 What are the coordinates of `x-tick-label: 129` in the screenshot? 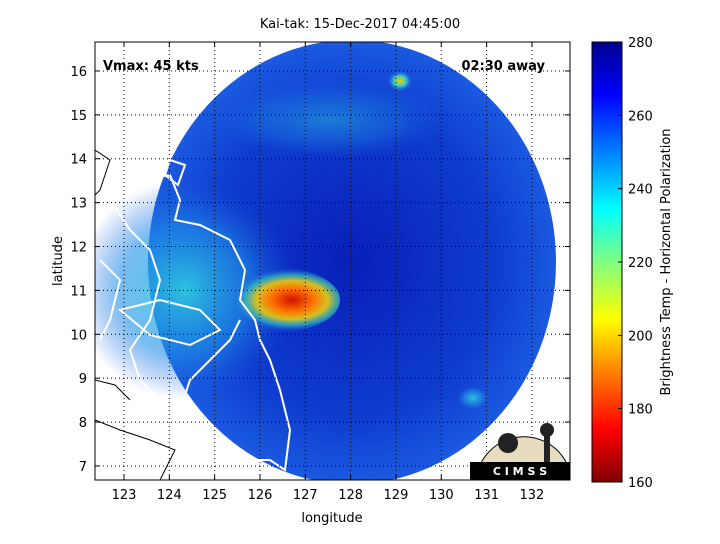 It's located at (396, 495).